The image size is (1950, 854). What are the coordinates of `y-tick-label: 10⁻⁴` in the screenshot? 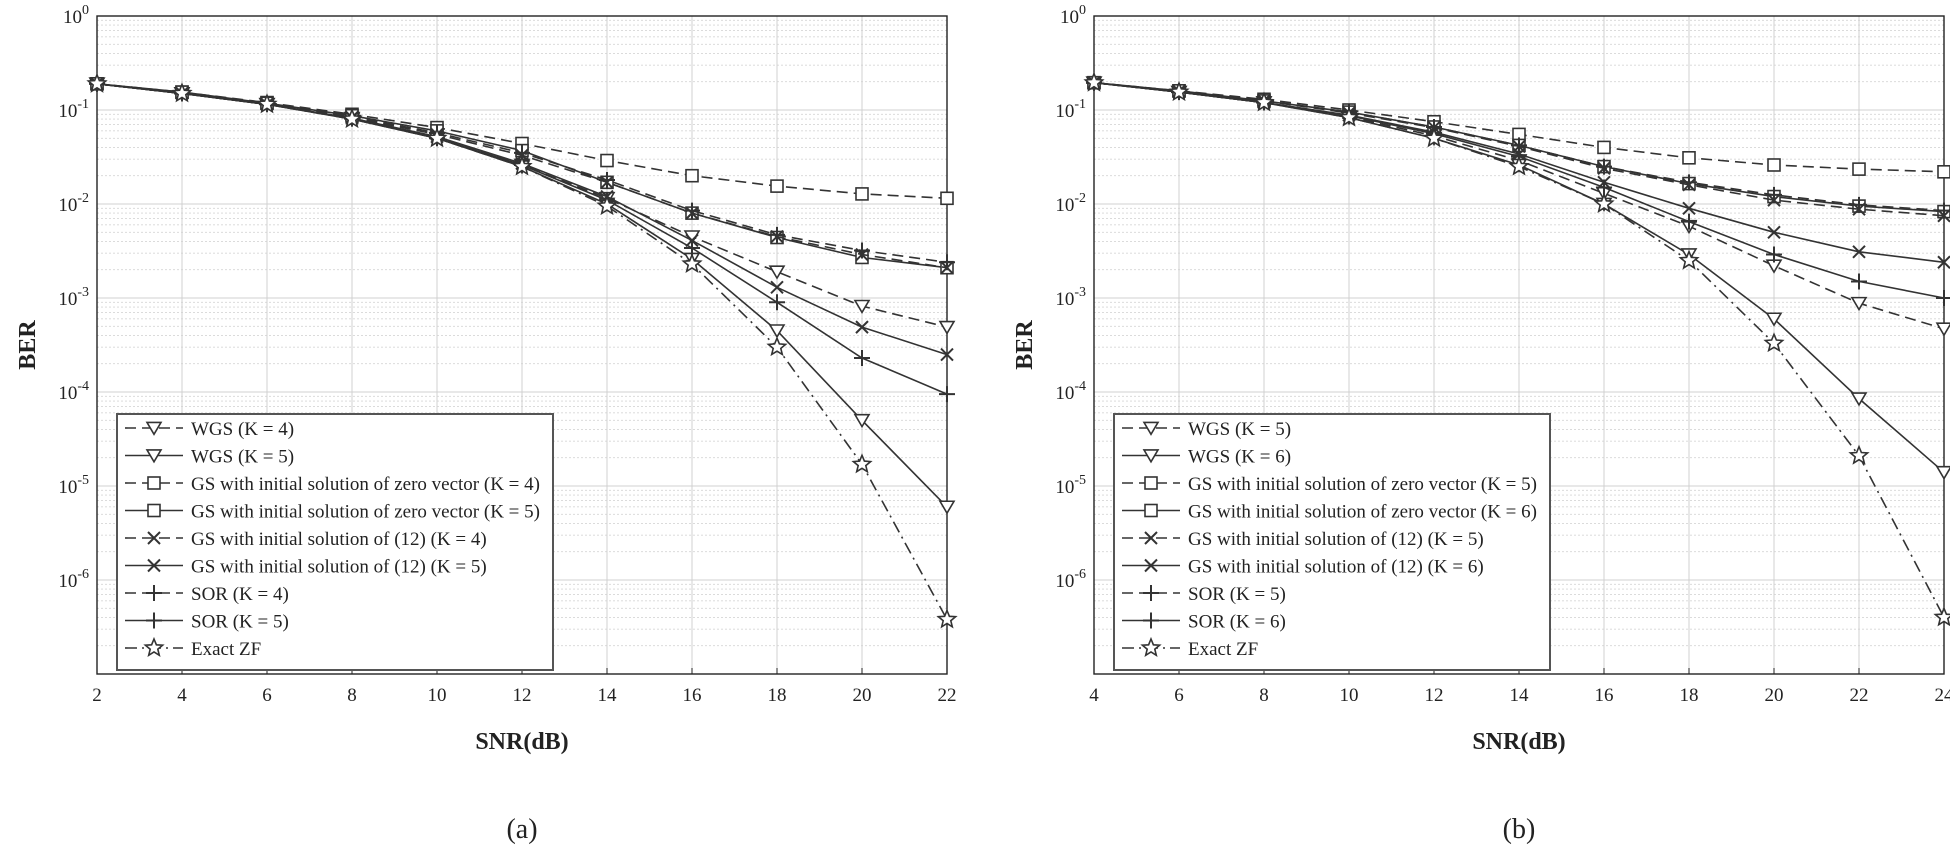 It's located at (1070, 391).